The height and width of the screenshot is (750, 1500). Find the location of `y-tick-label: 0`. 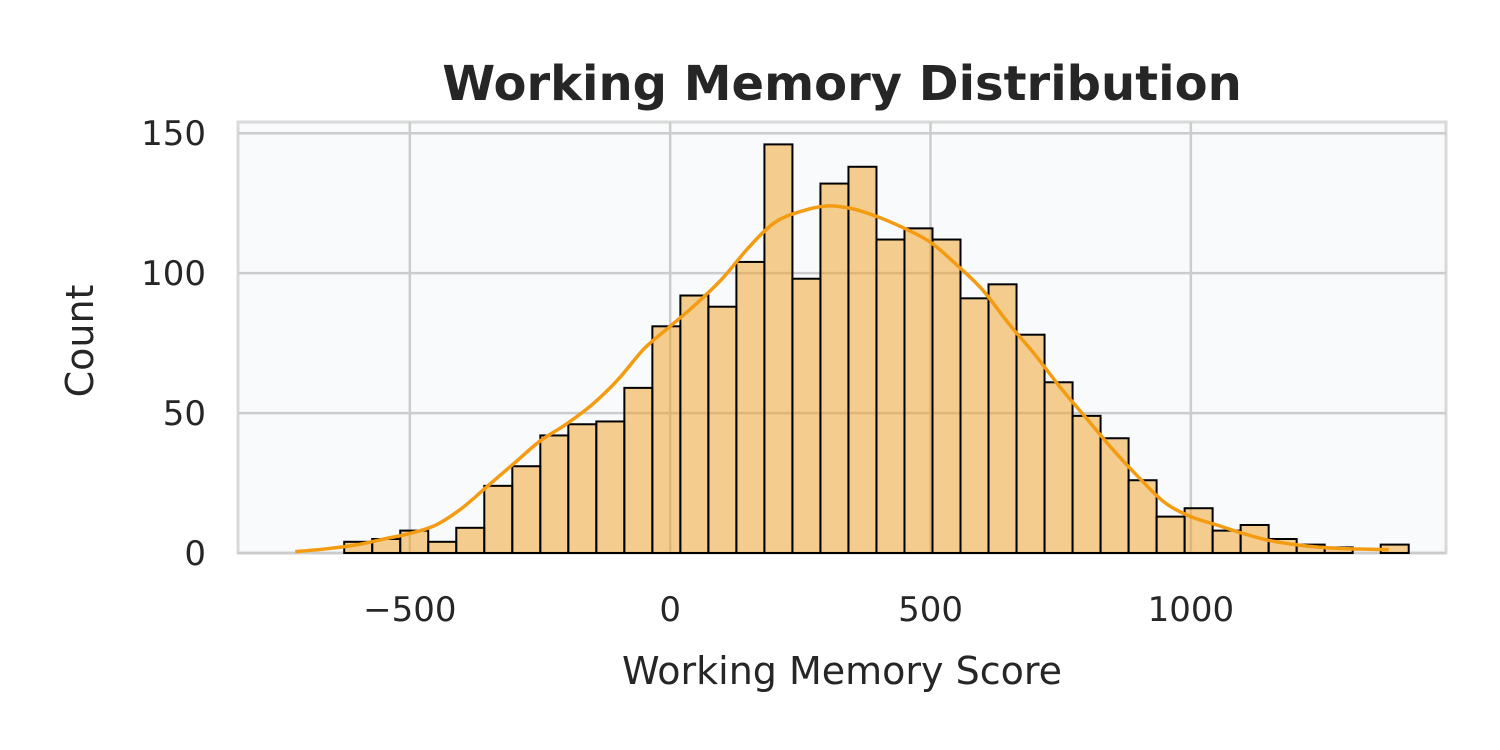

y-tick-label: 0 is located at coordinates (195, 554).